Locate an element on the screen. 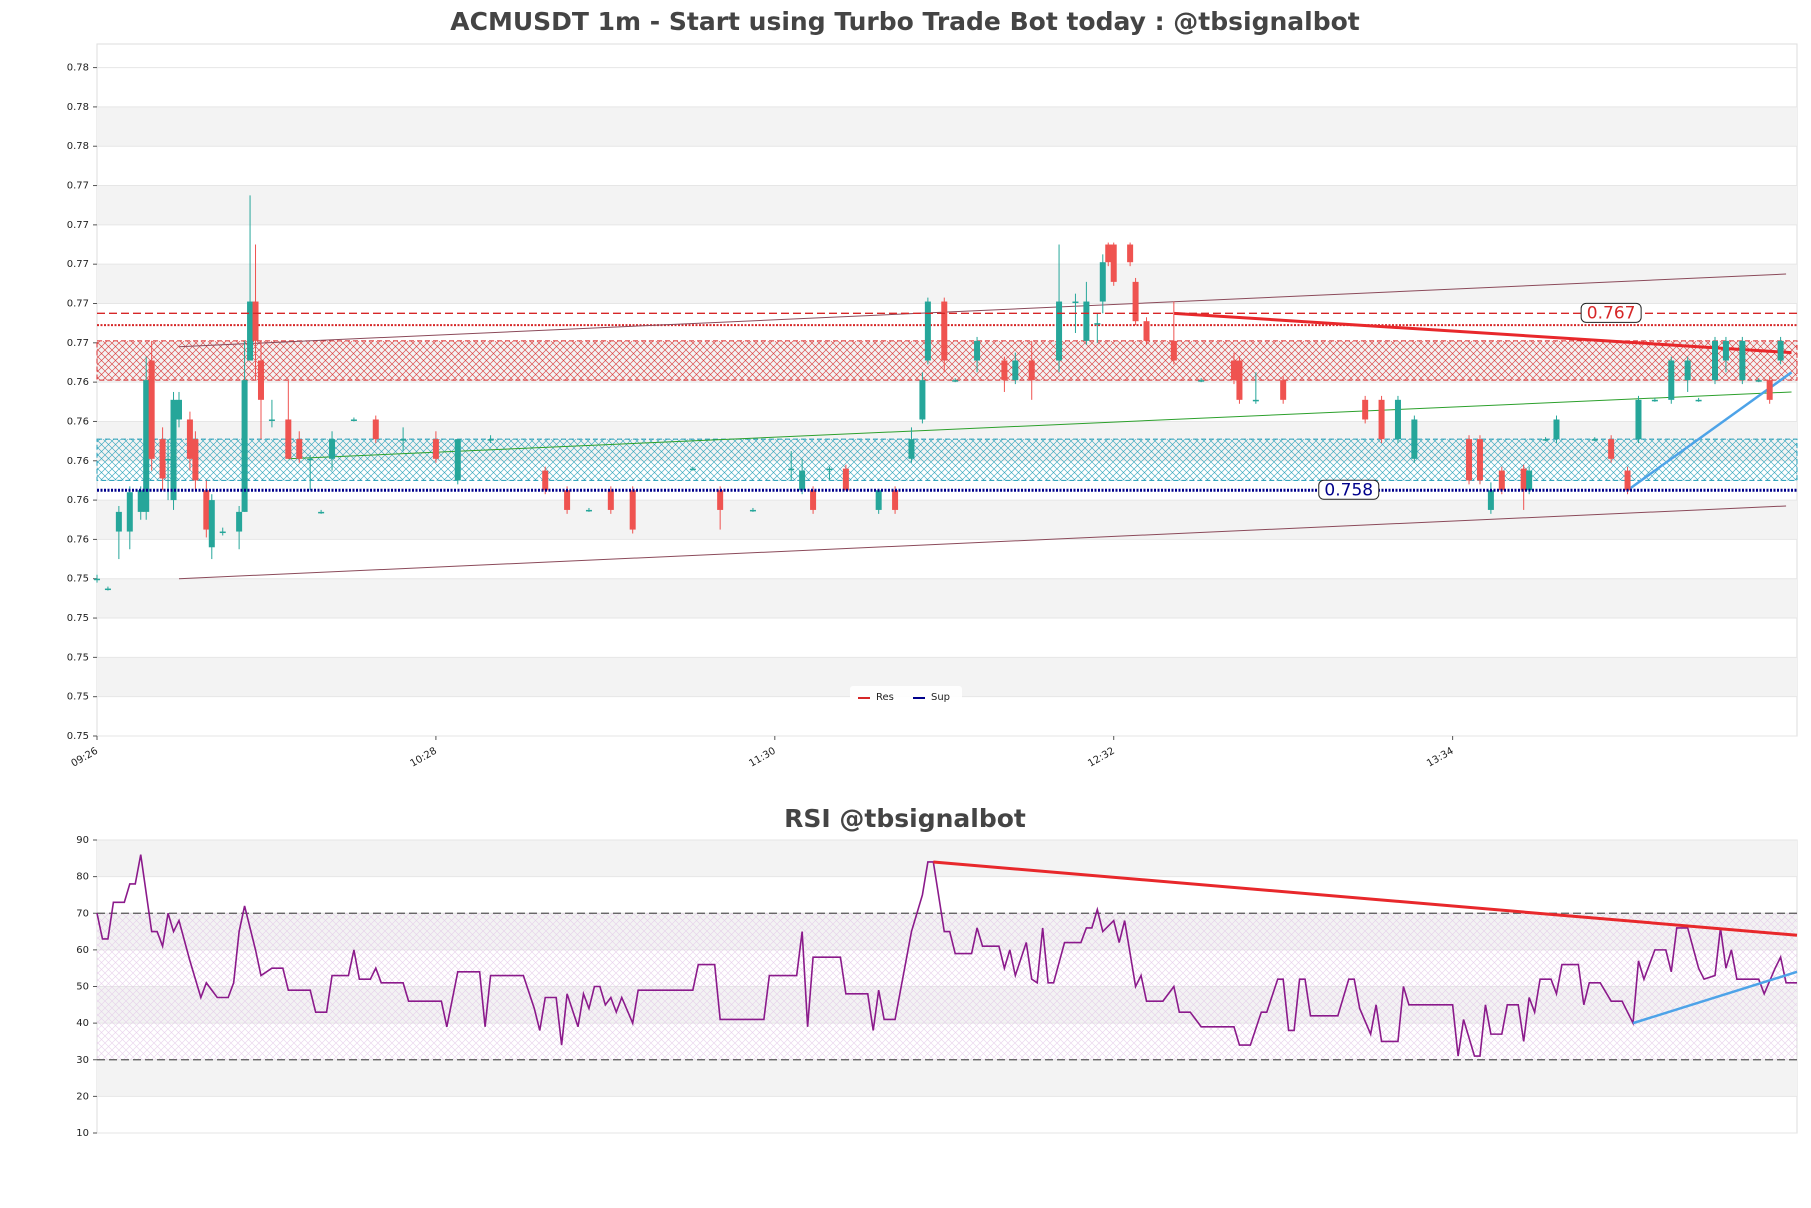 The image size is (1811, 1208). zone is located at coordinates (947, 459).